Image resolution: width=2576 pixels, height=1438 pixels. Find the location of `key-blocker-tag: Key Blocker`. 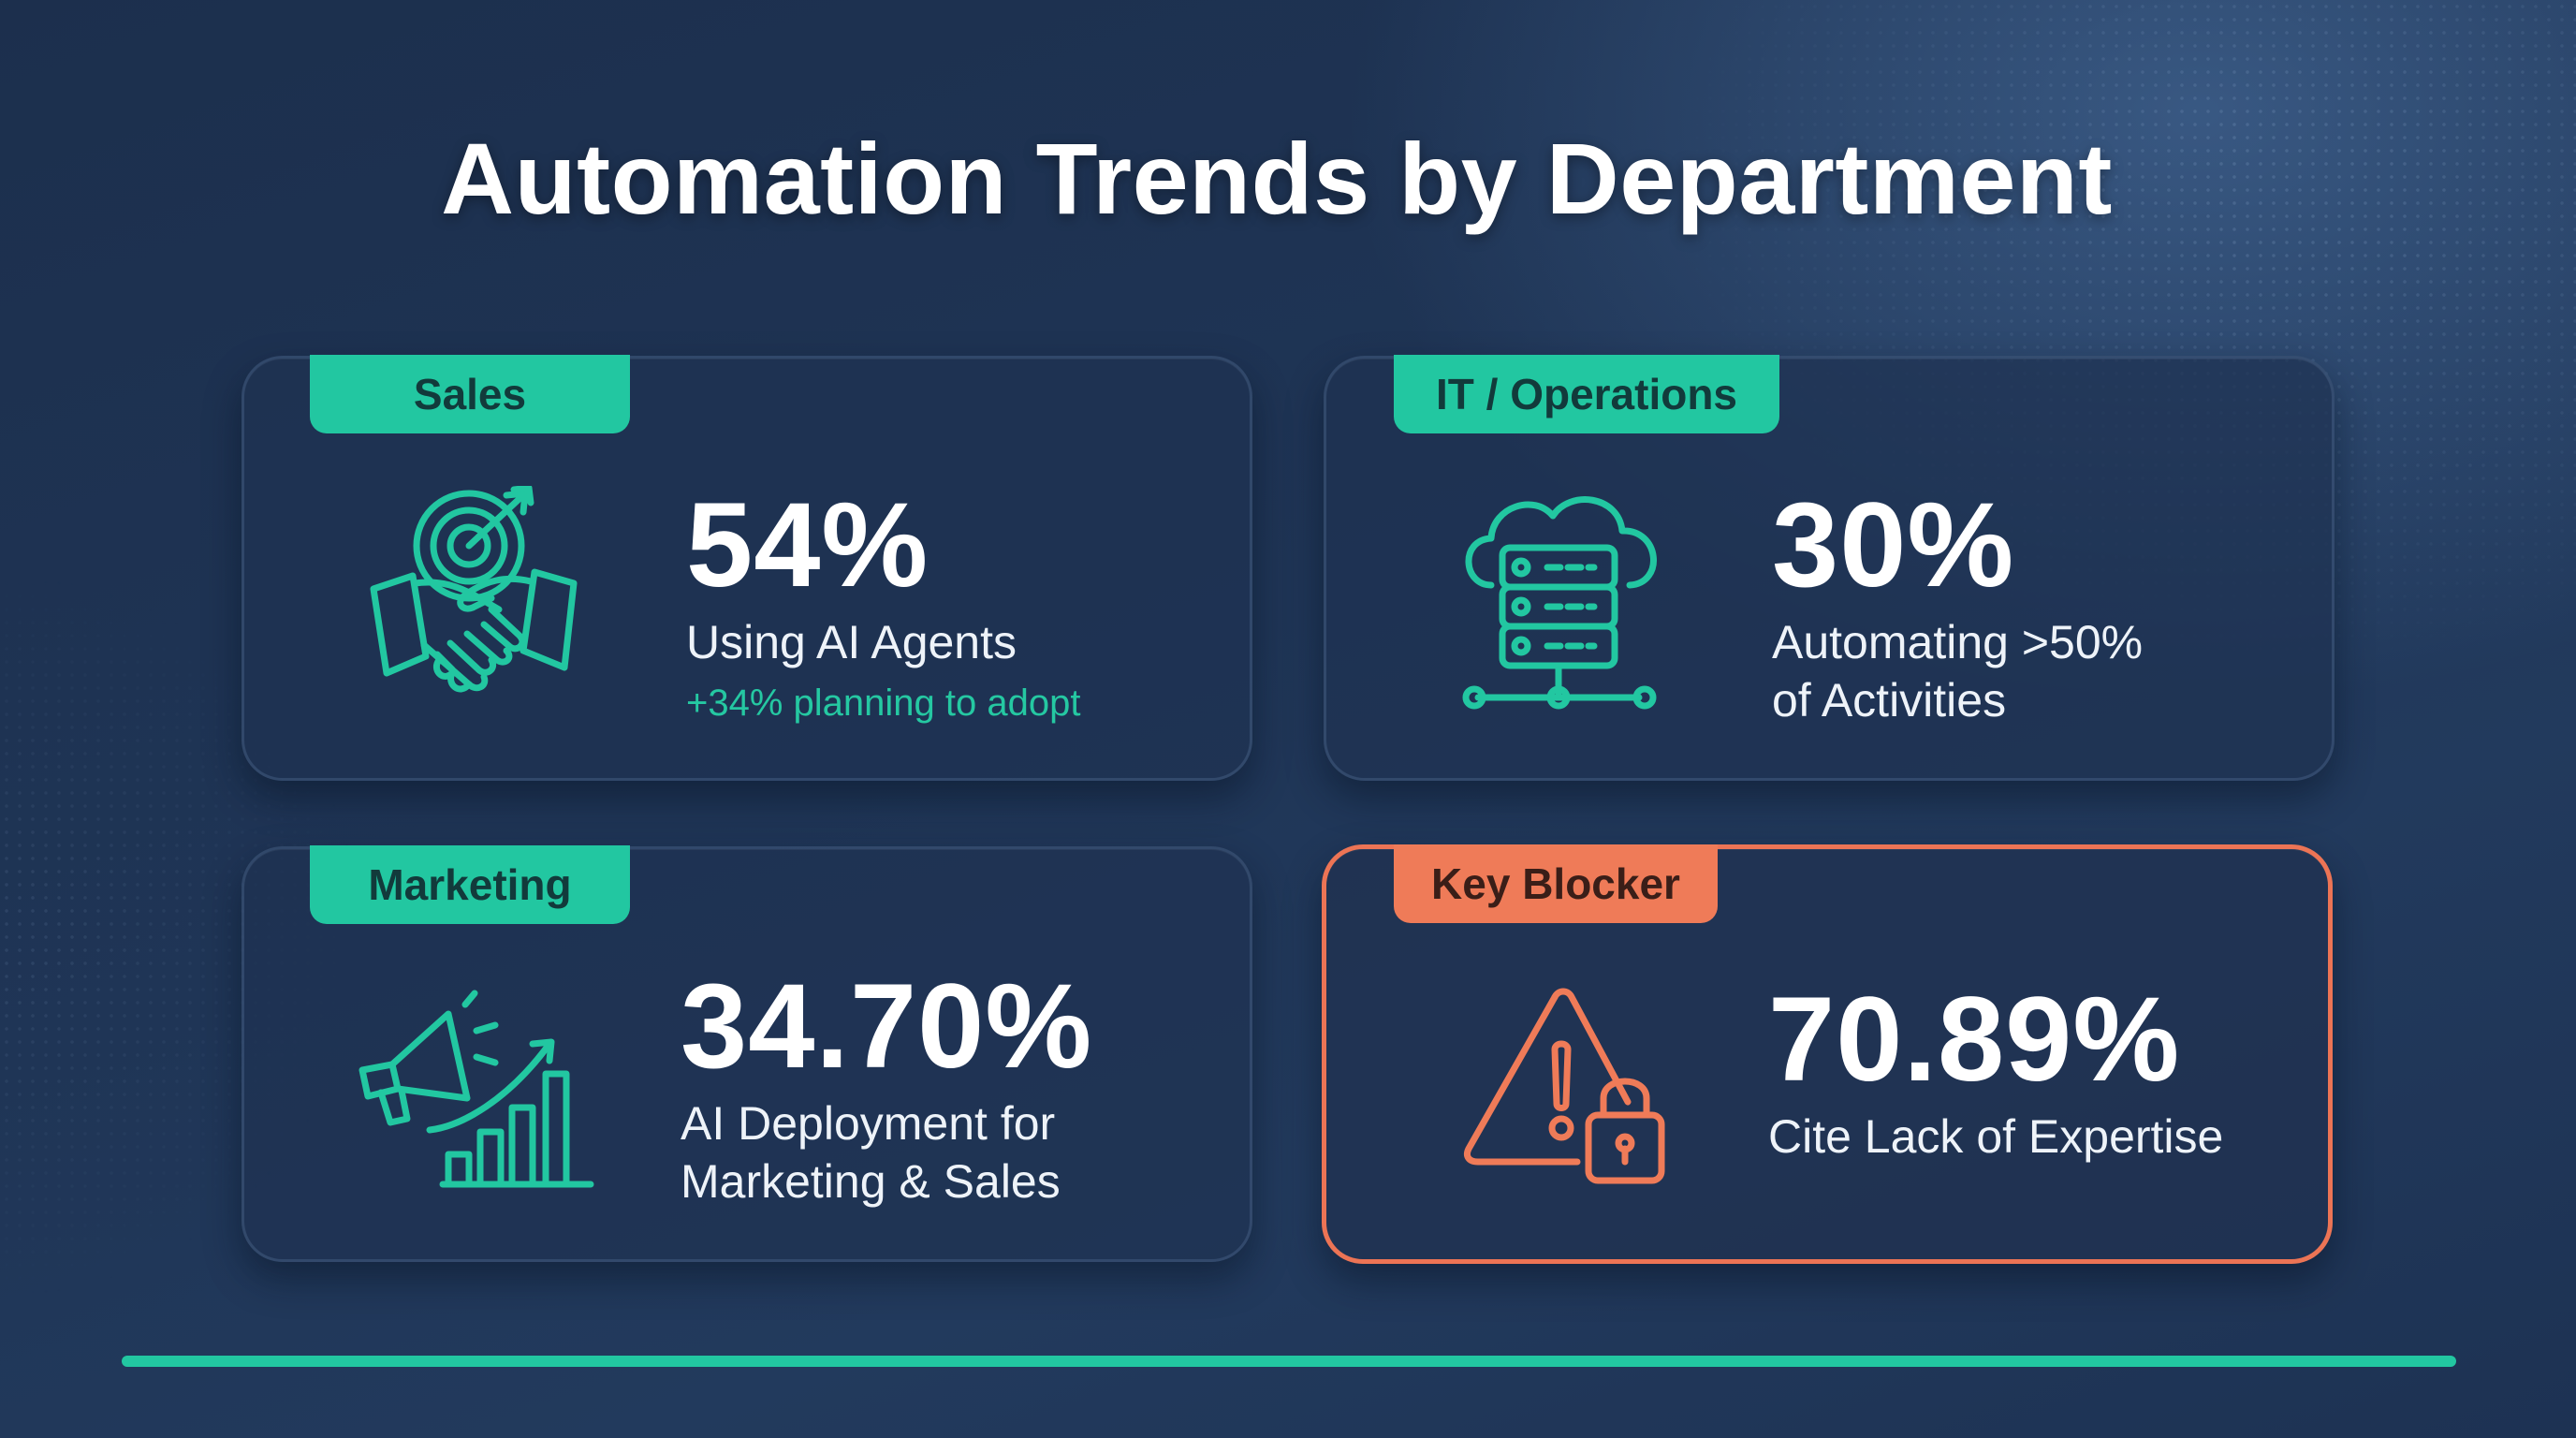

key-blocker-tag: Key Blocker is located at coordinates (1556, 883).